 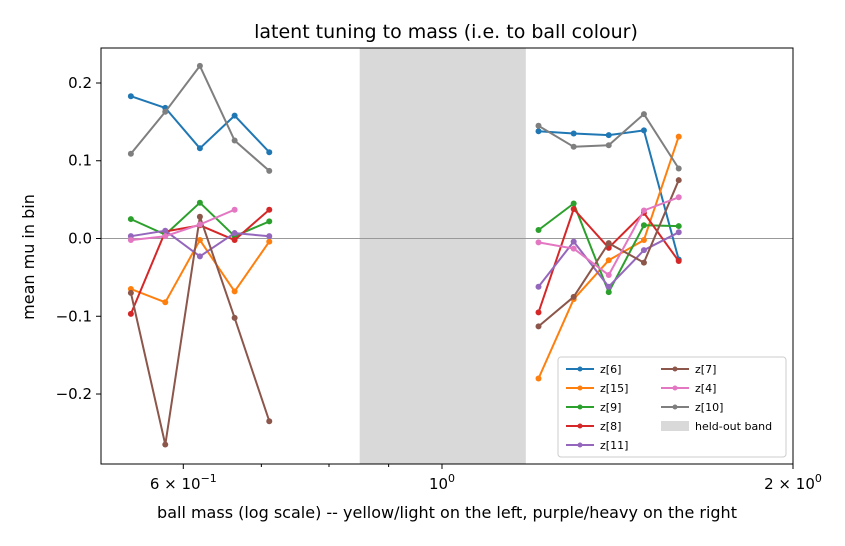 What do you see at coordinates (675, 426) in the screenshot?
I see `legend-swatch-band` at bounding box center [675, 426].